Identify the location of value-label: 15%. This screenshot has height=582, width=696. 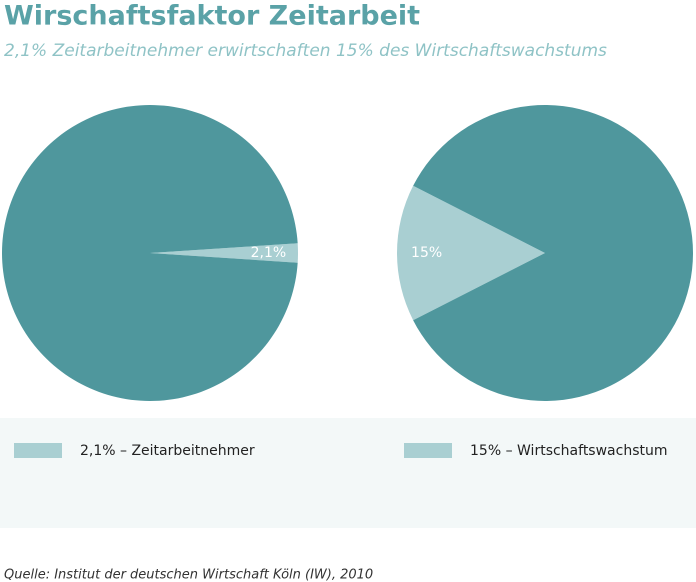
(426, 253).